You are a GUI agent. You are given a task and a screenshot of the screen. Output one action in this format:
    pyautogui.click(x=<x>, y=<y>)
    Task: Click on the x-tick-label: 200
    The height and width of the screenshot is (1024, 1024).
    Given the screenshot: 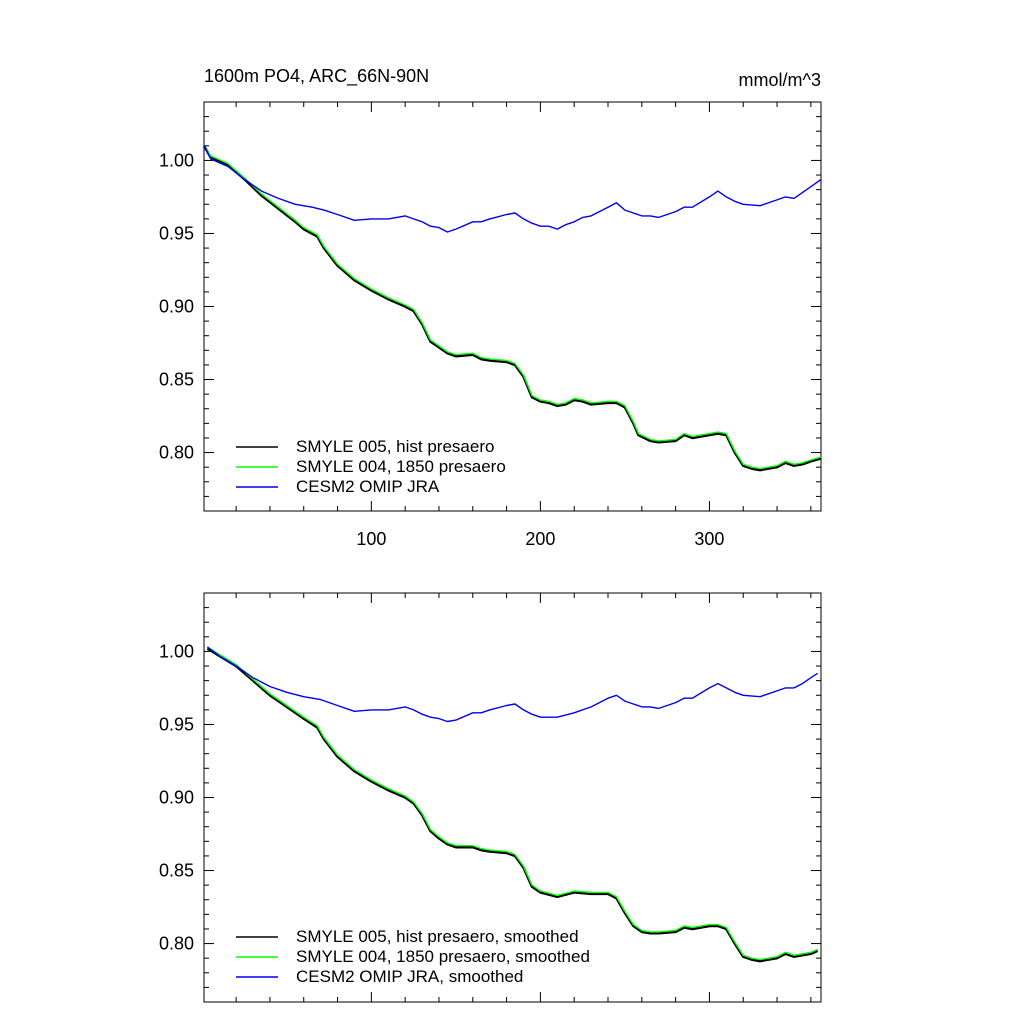 What is the action you would take?
    pyautogui.click(x=540, y=539)
    